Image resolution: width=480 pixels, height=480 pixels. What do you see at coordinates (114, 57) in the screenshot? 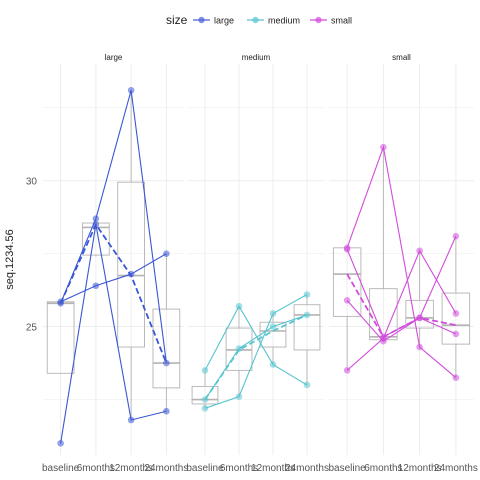
I see `facet-title: large` at bounding box center [114, 57].